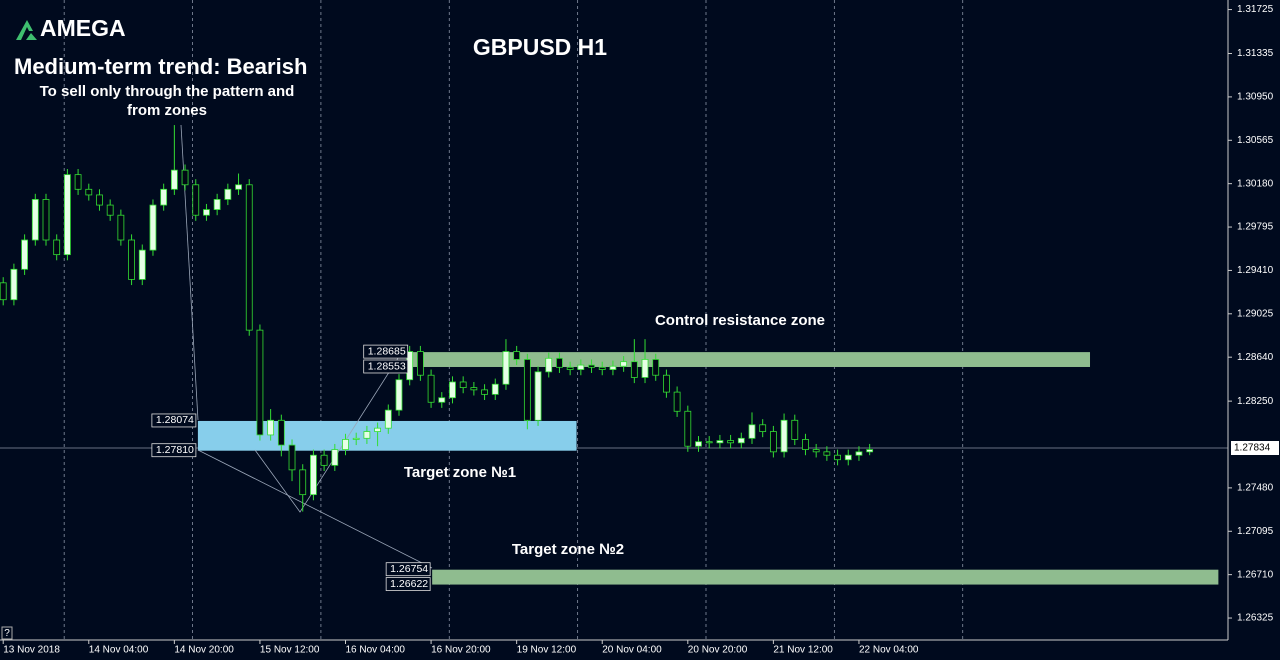  What do you see at coordinates (1255, 140) in the screenshot?
I see `y-tick-label: 1.30565` at bounding box center [1255, 140].